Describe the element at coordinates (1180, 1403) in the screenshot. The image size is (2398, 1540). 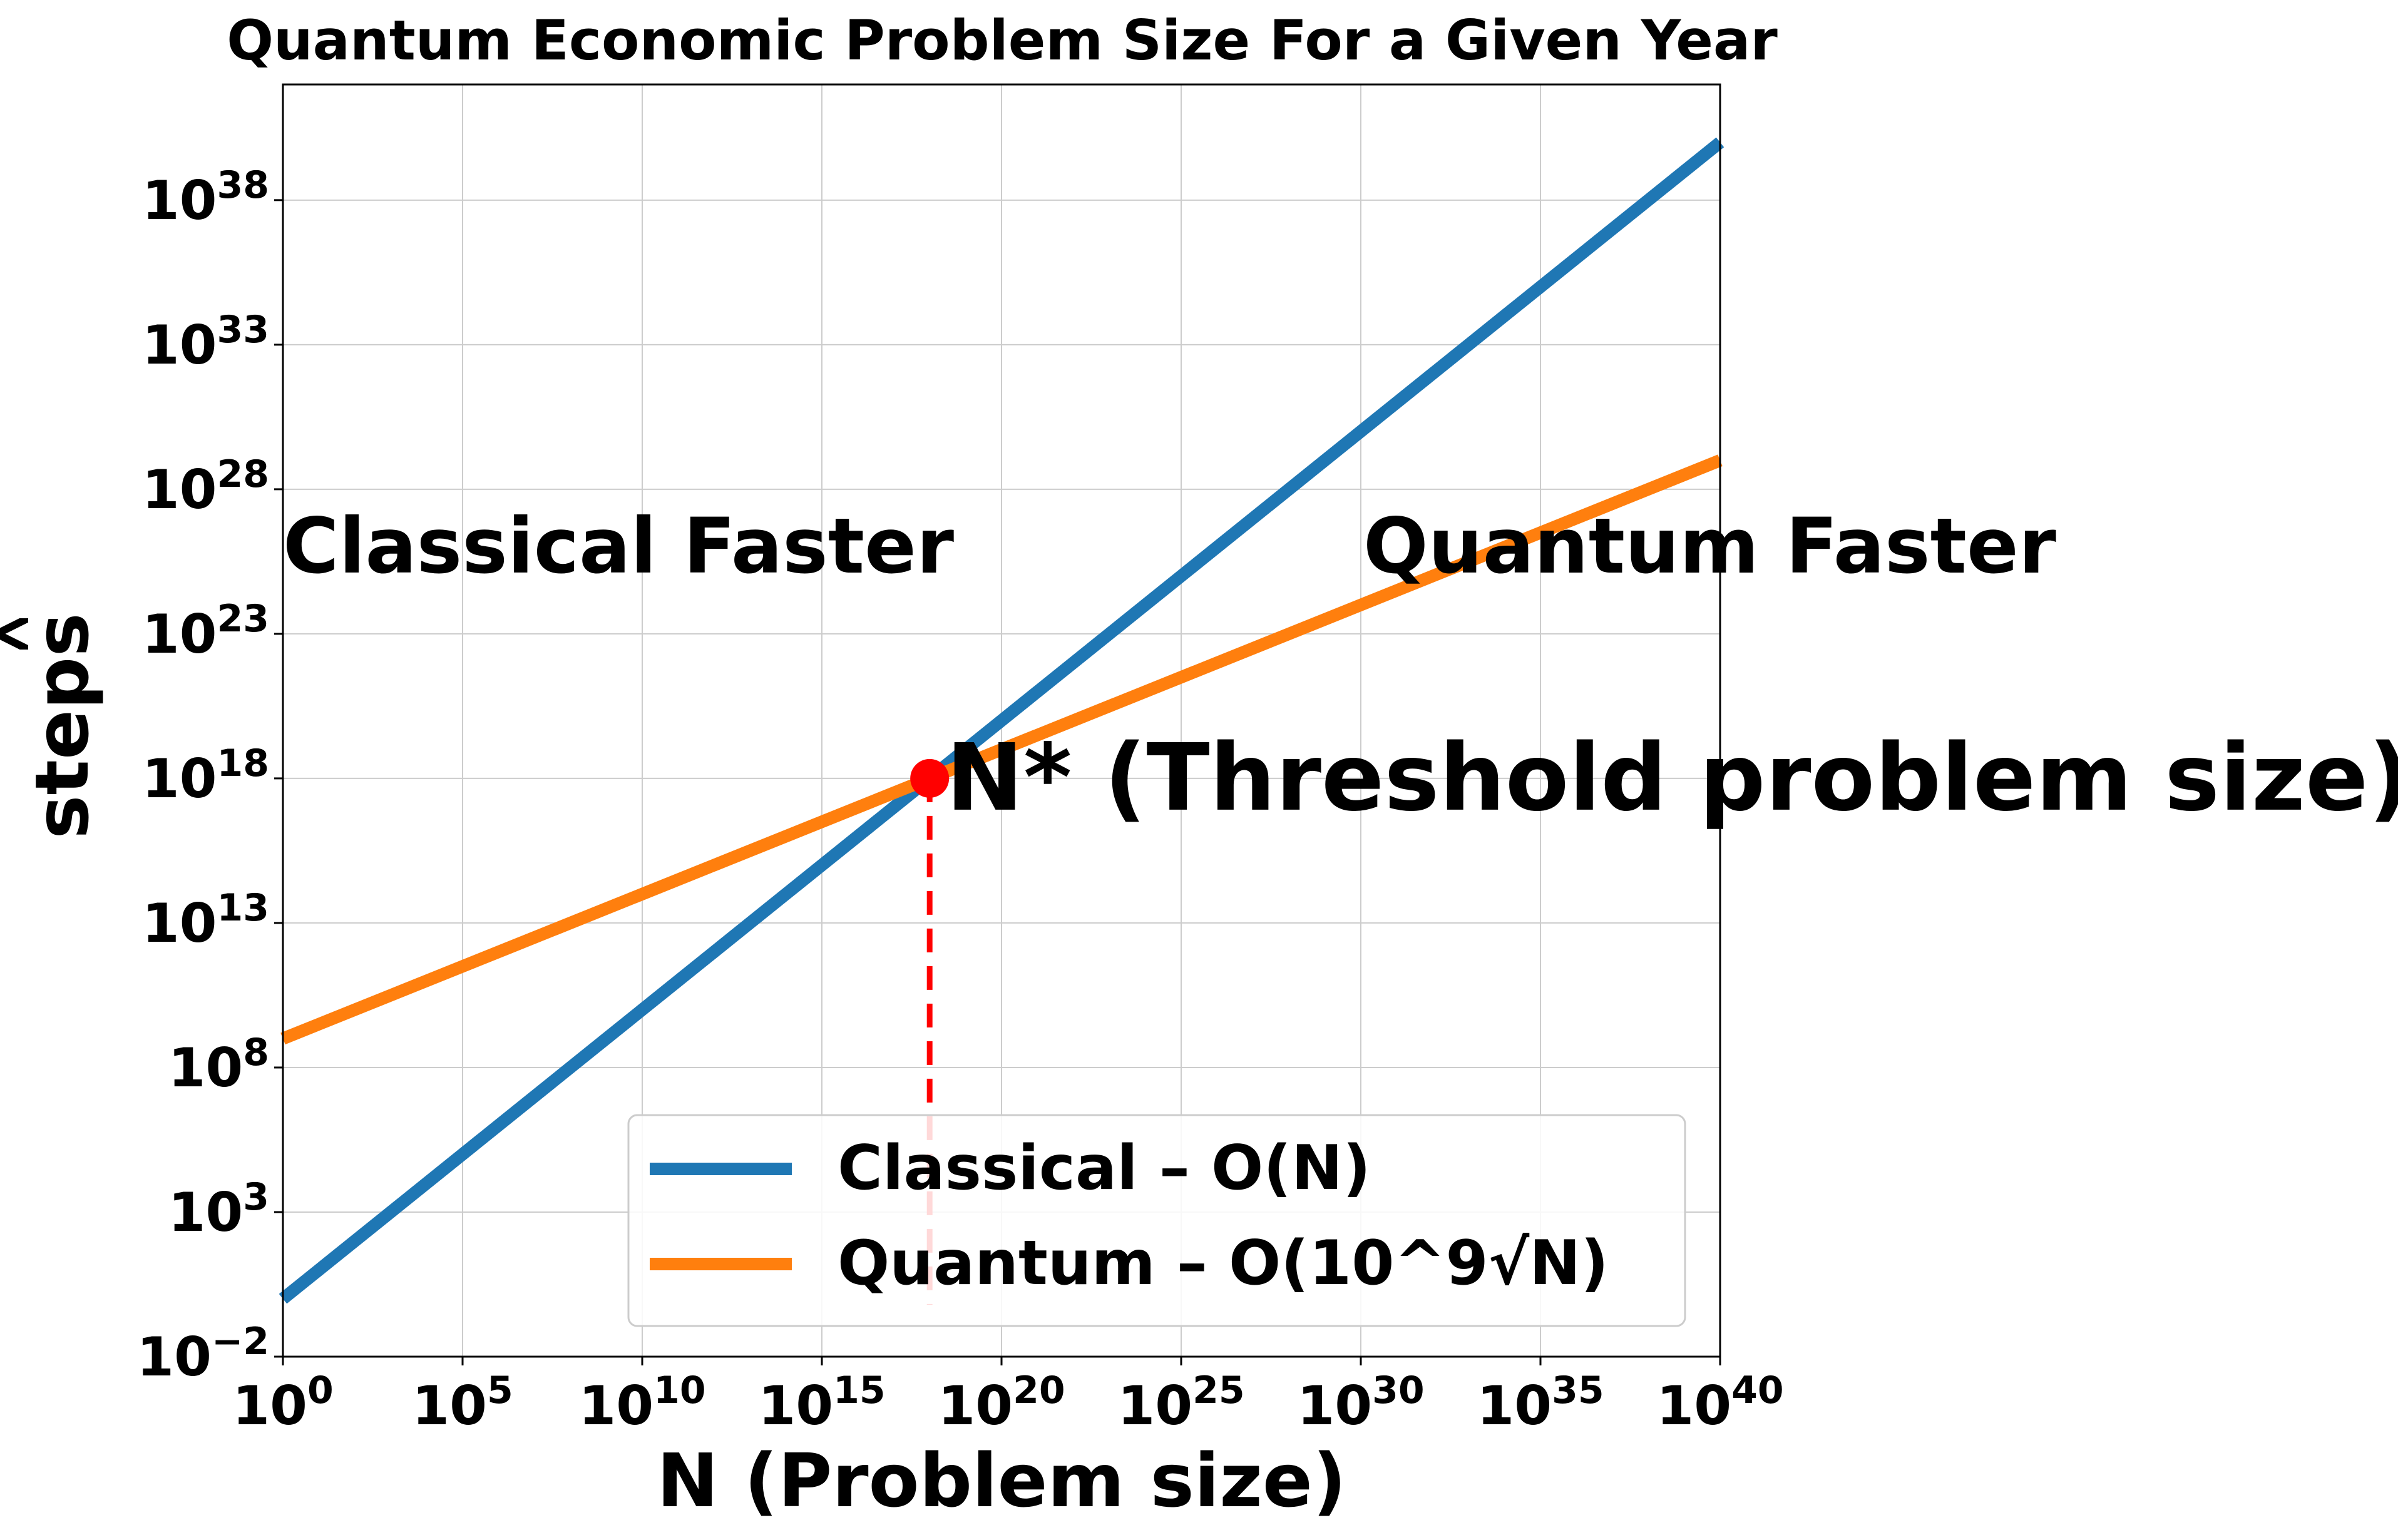
I see `x-tick-label: 1025` at that location.